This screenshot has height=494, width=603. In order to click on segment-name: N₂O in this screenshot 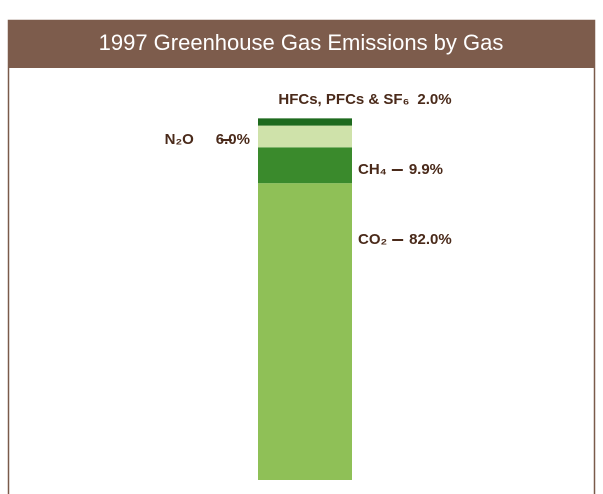, I will do `click(179, 139)`.